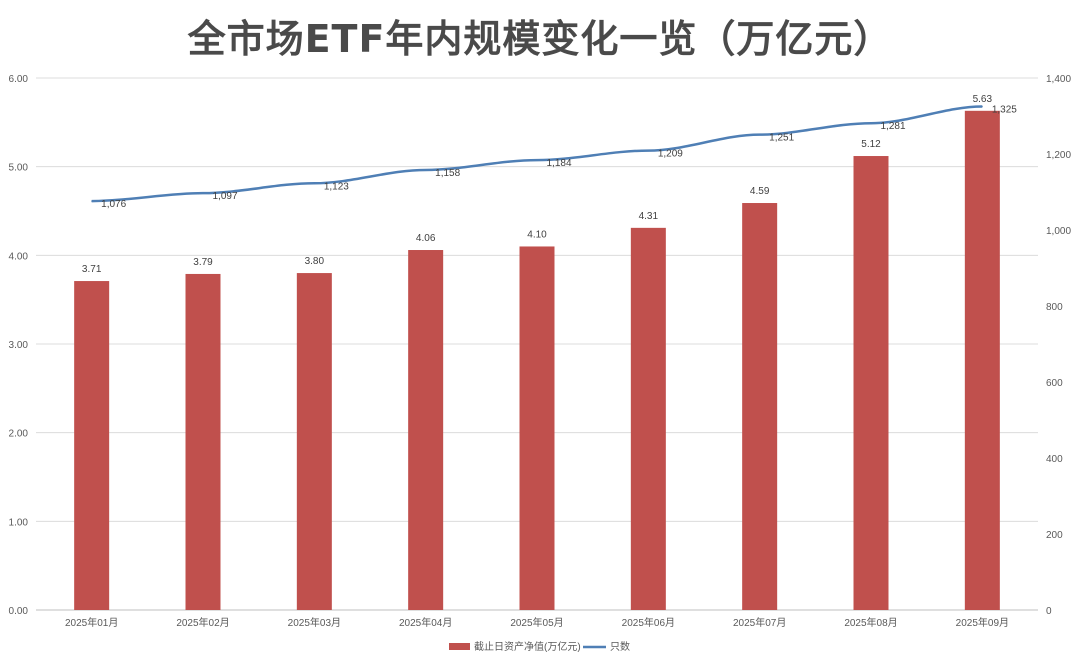 The width and height of the screenshot is (1080, 666). Describe the element at coordinates (537, 154) in the screenshot. I see `line-series` at that location.